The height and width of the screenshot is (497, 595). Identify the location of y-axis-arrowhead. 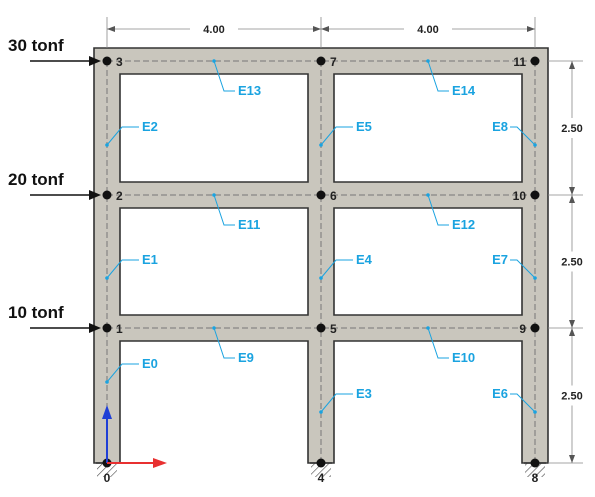
(107, 412).